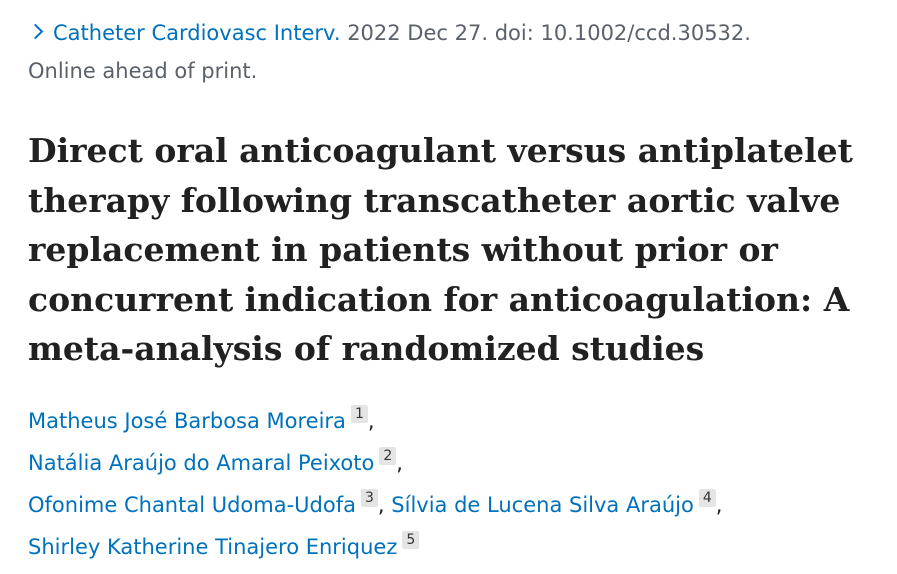  Describe the element at coordinates (192, 505) in the screenshot. I see `author: Ofonime Chantal Udoma-Udofa` at that location.